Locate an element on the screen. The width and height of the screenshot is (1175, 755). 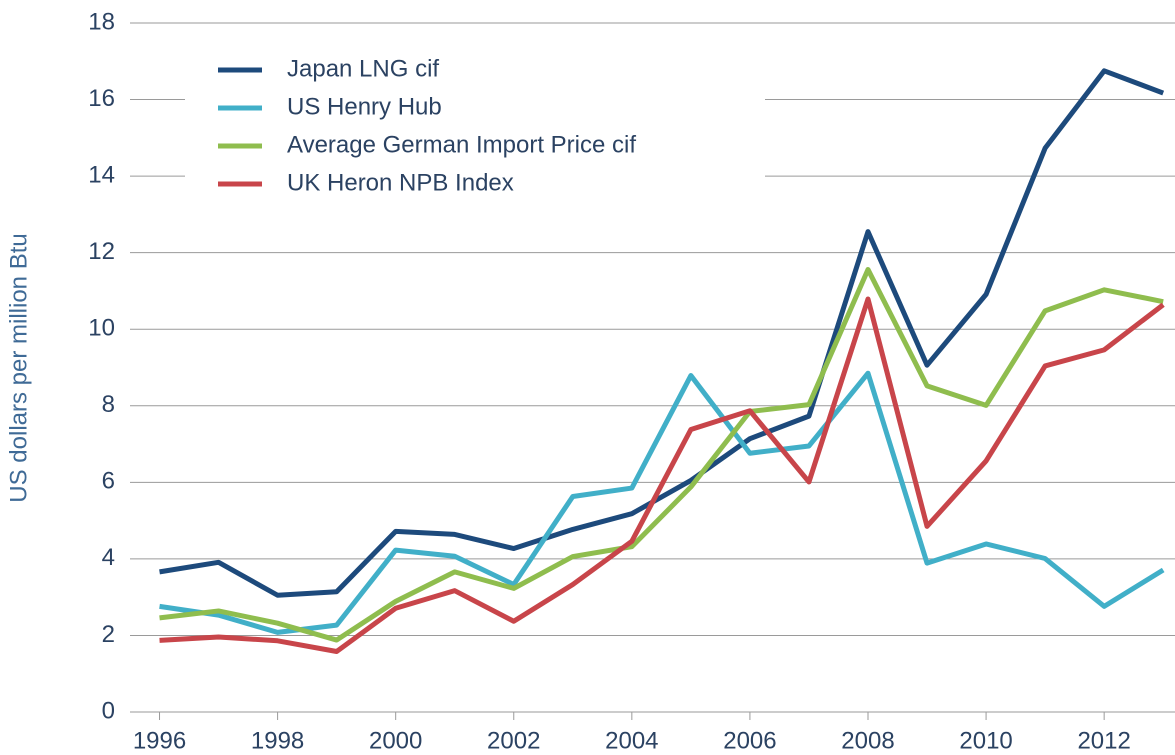
x-tick-label: 2004 is located at coordinates (631, 740).